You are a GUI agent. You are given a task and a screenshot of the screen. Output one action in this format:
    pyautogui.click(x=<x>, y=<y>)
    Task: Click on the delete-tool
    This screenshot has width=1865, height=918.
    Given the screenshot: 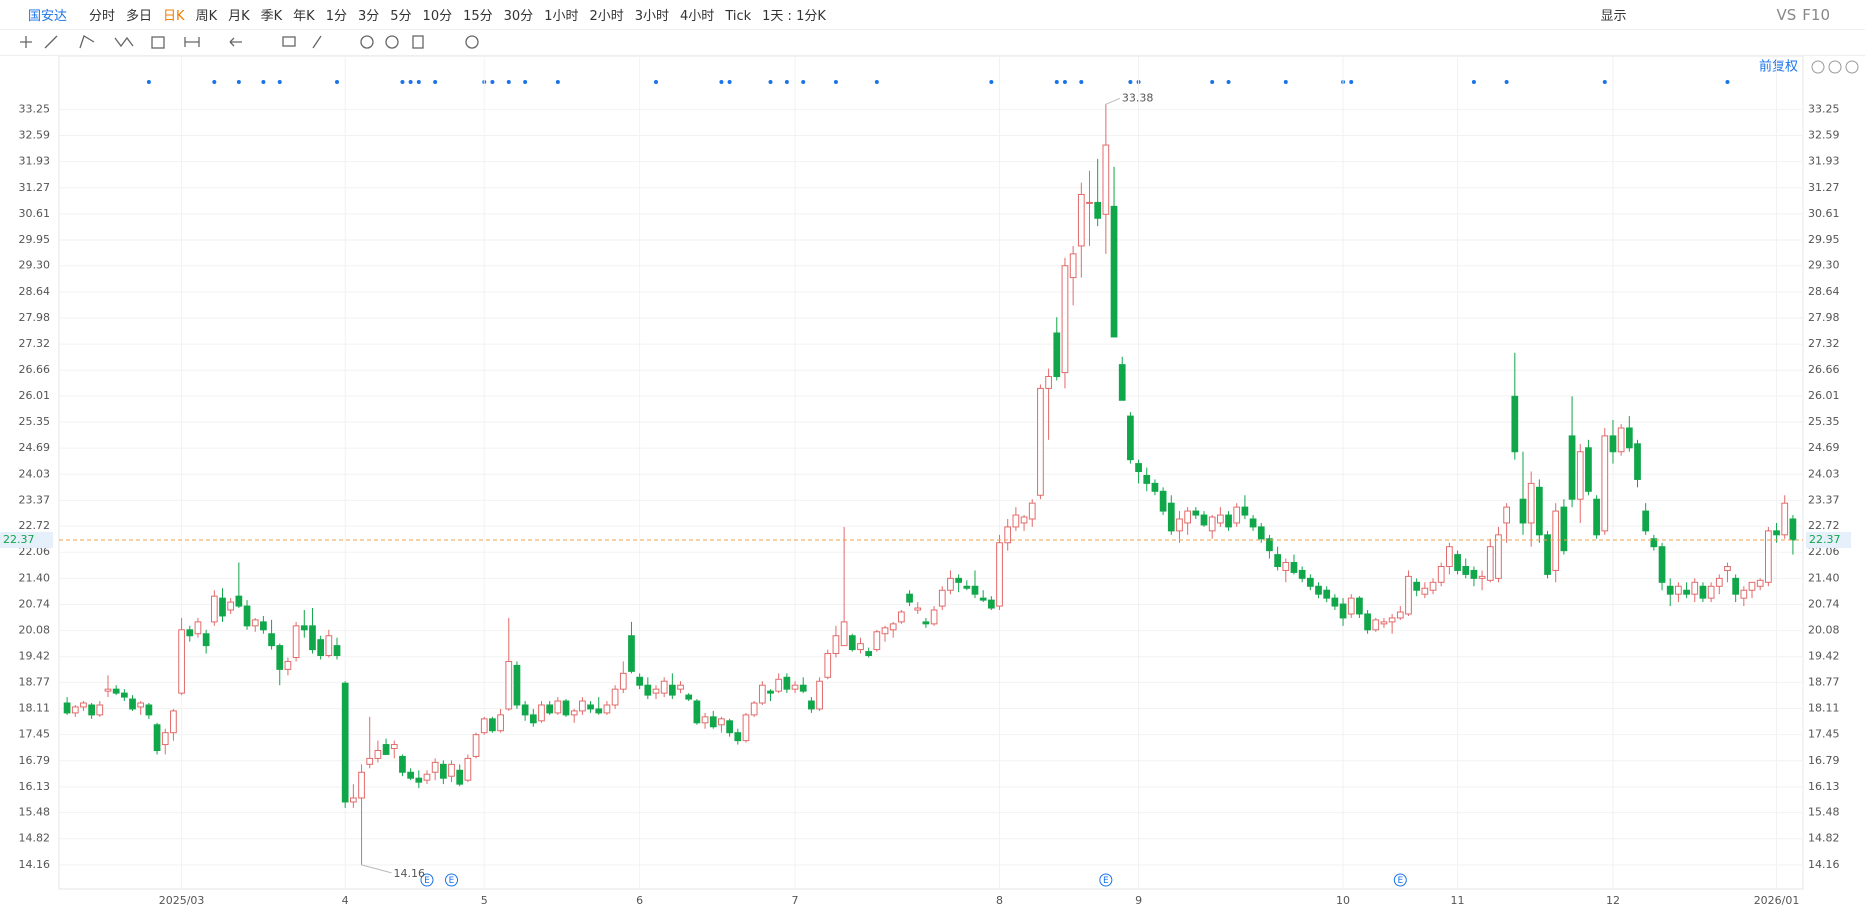 What is the action you would take?
    pyautogui.click(x=418, y=42)
    